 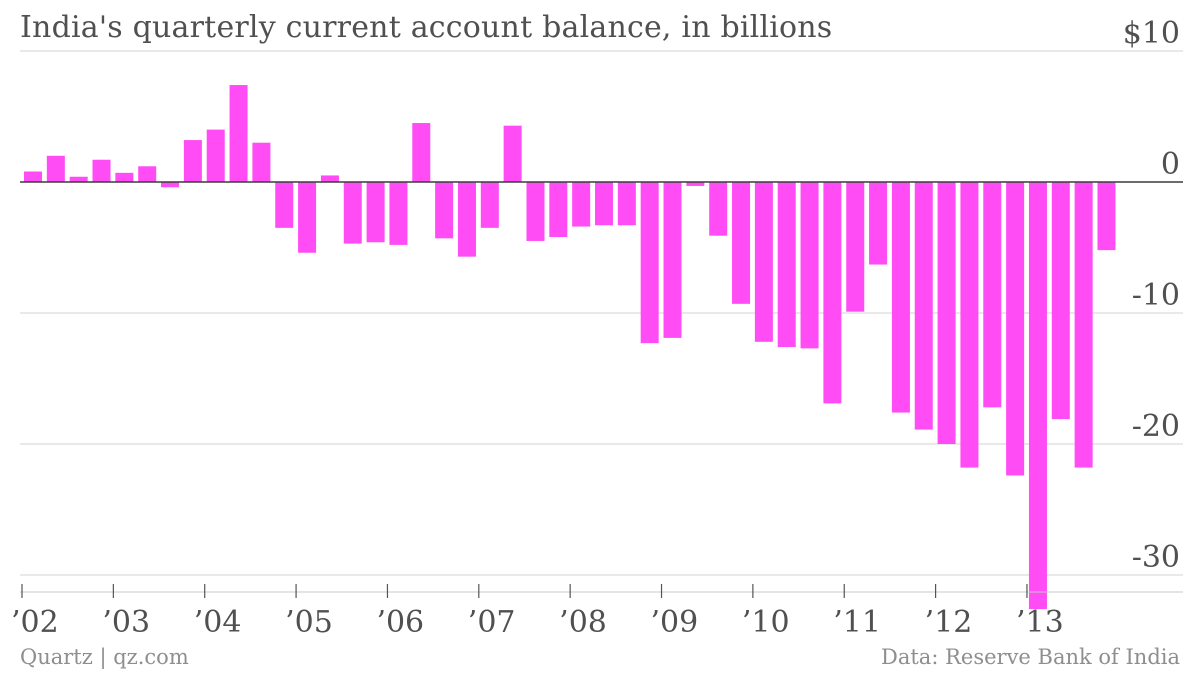 What do you see at coordinates (55, 168) in the screenshot?
I see `bar-2002-q2` at bounding box center [55, 168].